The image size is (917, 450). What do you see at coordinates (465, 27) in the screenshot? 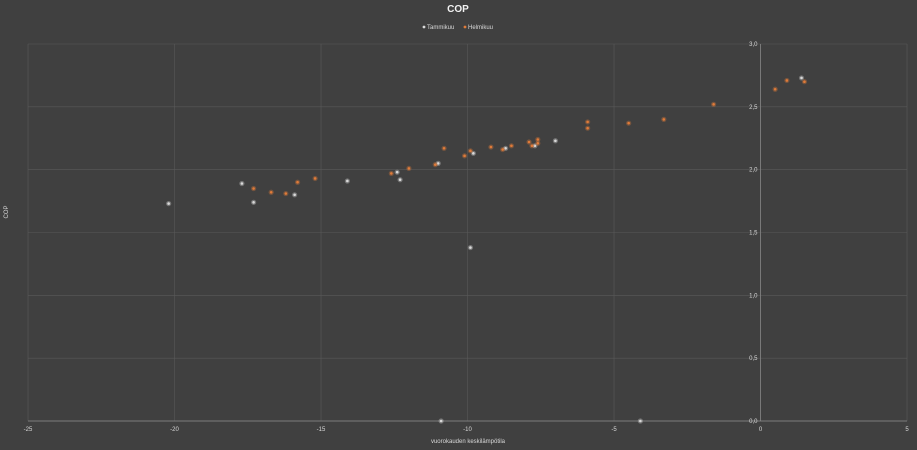
I see `legend-marker-helmikuu` at bounding box center [465, 27].